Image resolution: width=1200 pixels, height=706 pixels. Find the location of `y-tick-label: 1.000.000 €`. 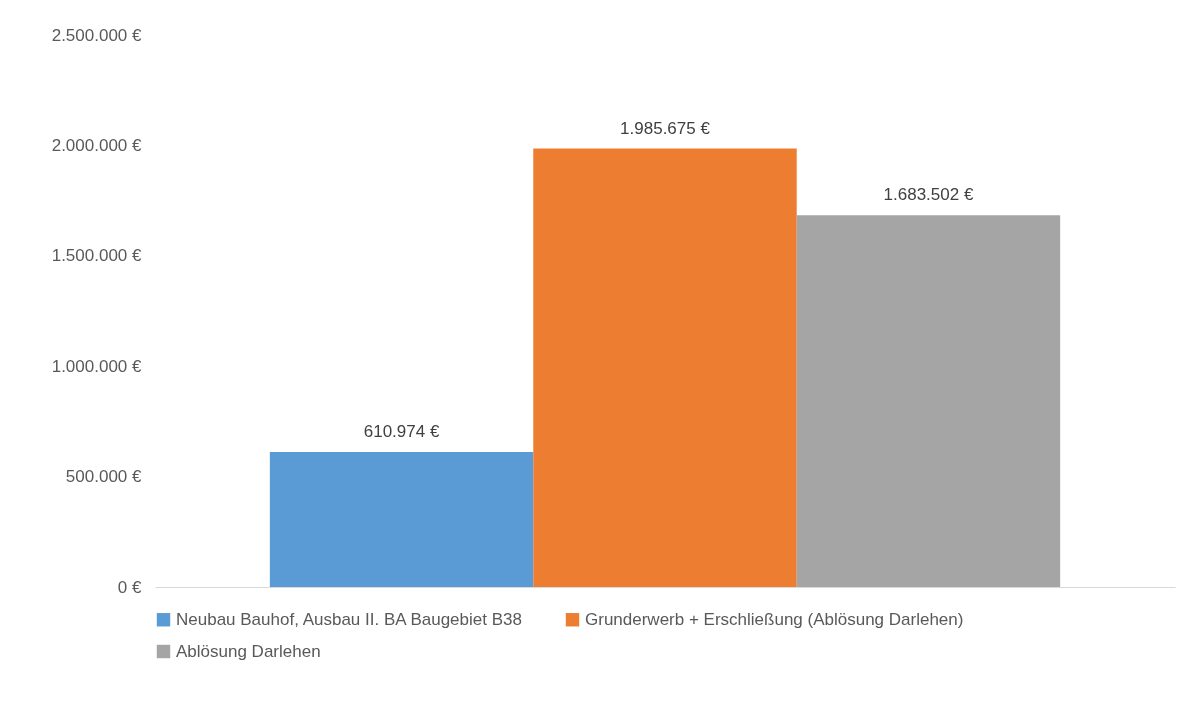

y-tick-label: 1.000.000 € is located at coordinates (97, 366).